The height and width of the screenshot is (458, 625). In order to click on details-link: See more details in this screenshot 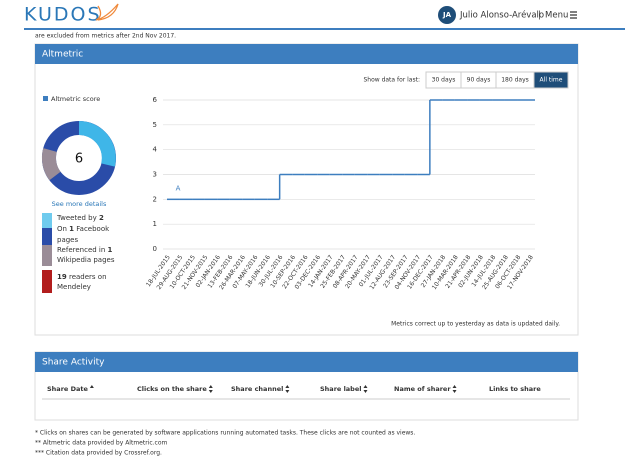, I will do `click(79, 204)`.